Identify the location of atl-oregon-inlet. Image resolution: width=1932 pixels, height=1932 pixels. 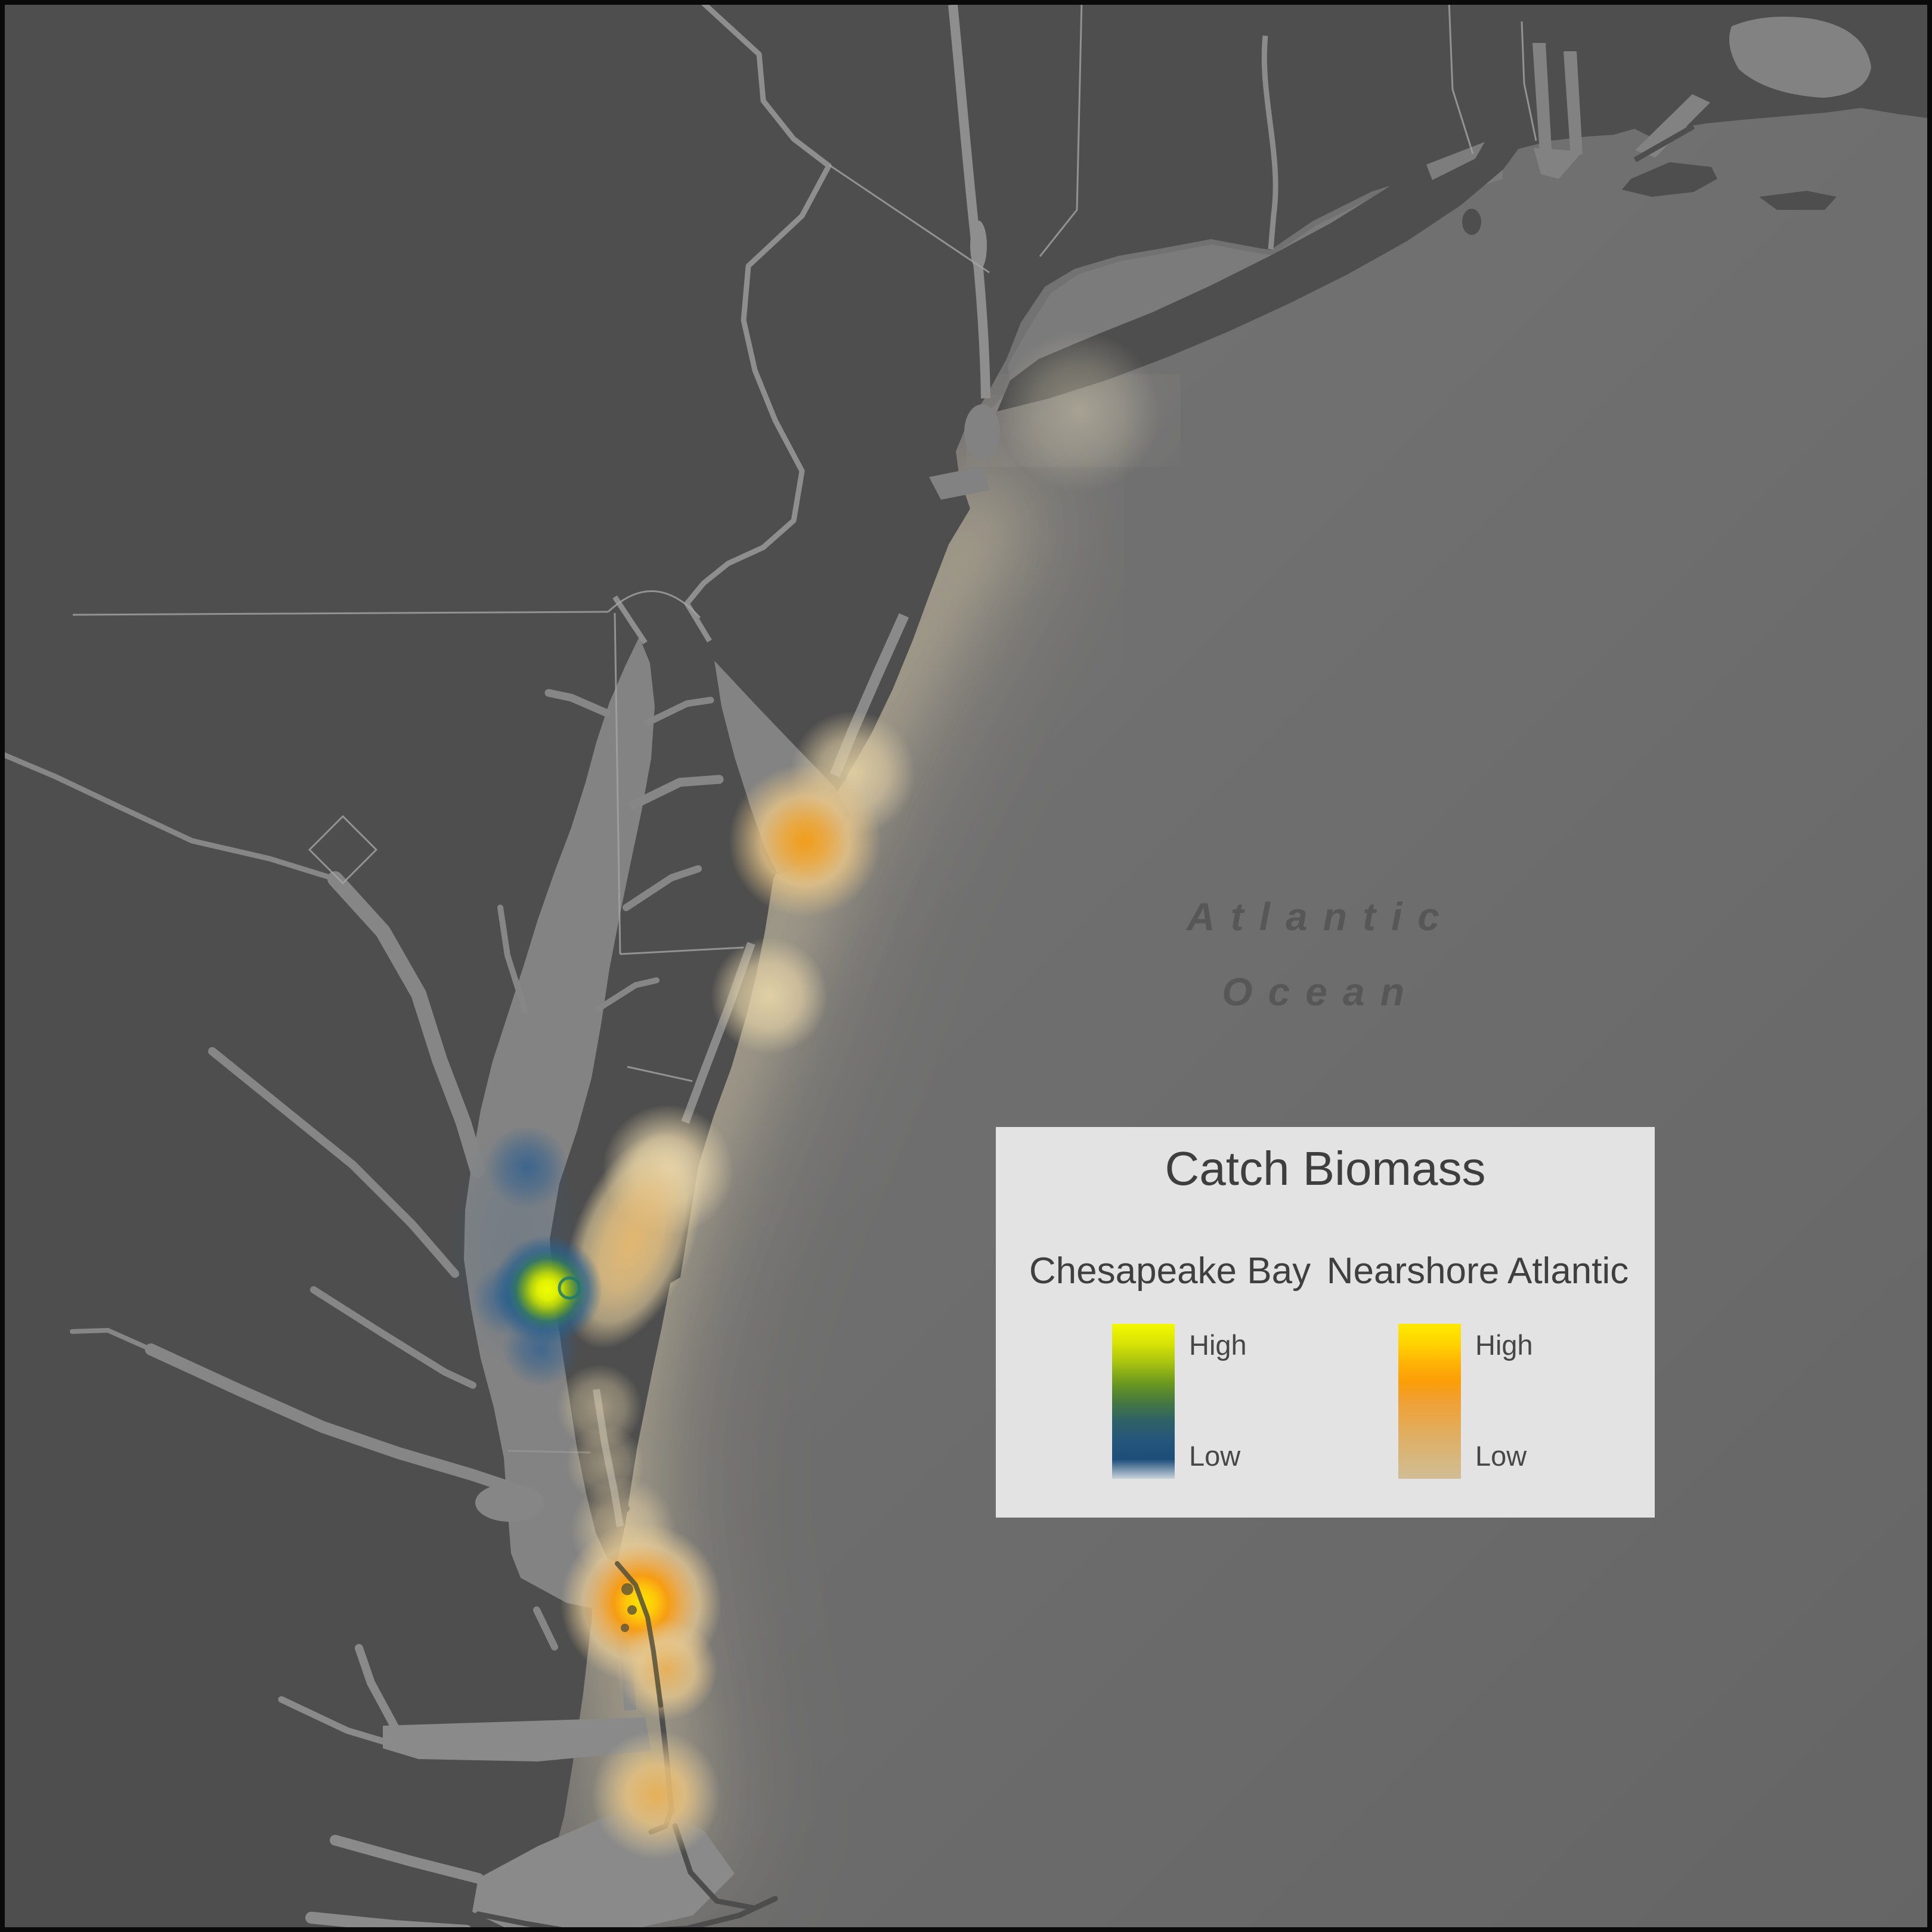
(656, 1794).